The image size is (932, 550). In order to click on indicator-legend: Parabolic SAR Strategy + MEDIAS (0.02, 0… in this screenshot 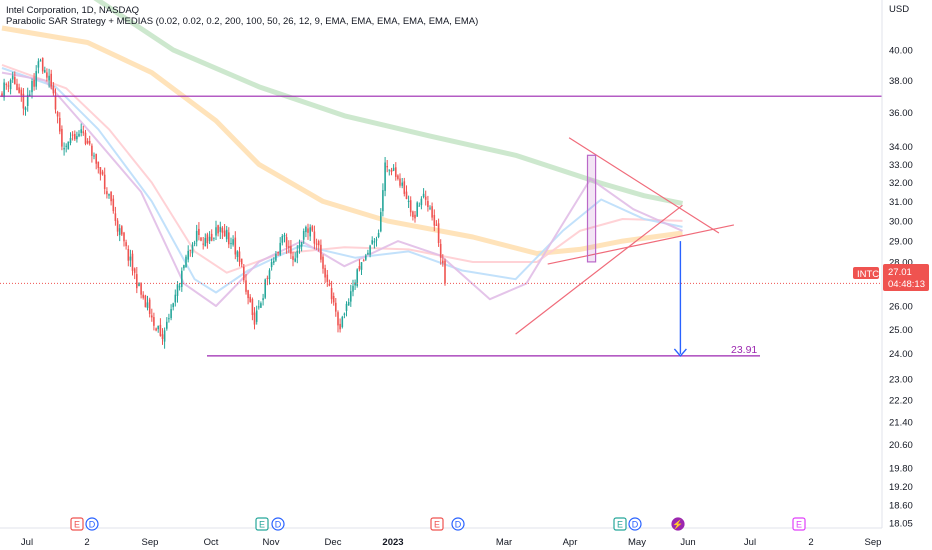, I will do `click(242, 21)`.